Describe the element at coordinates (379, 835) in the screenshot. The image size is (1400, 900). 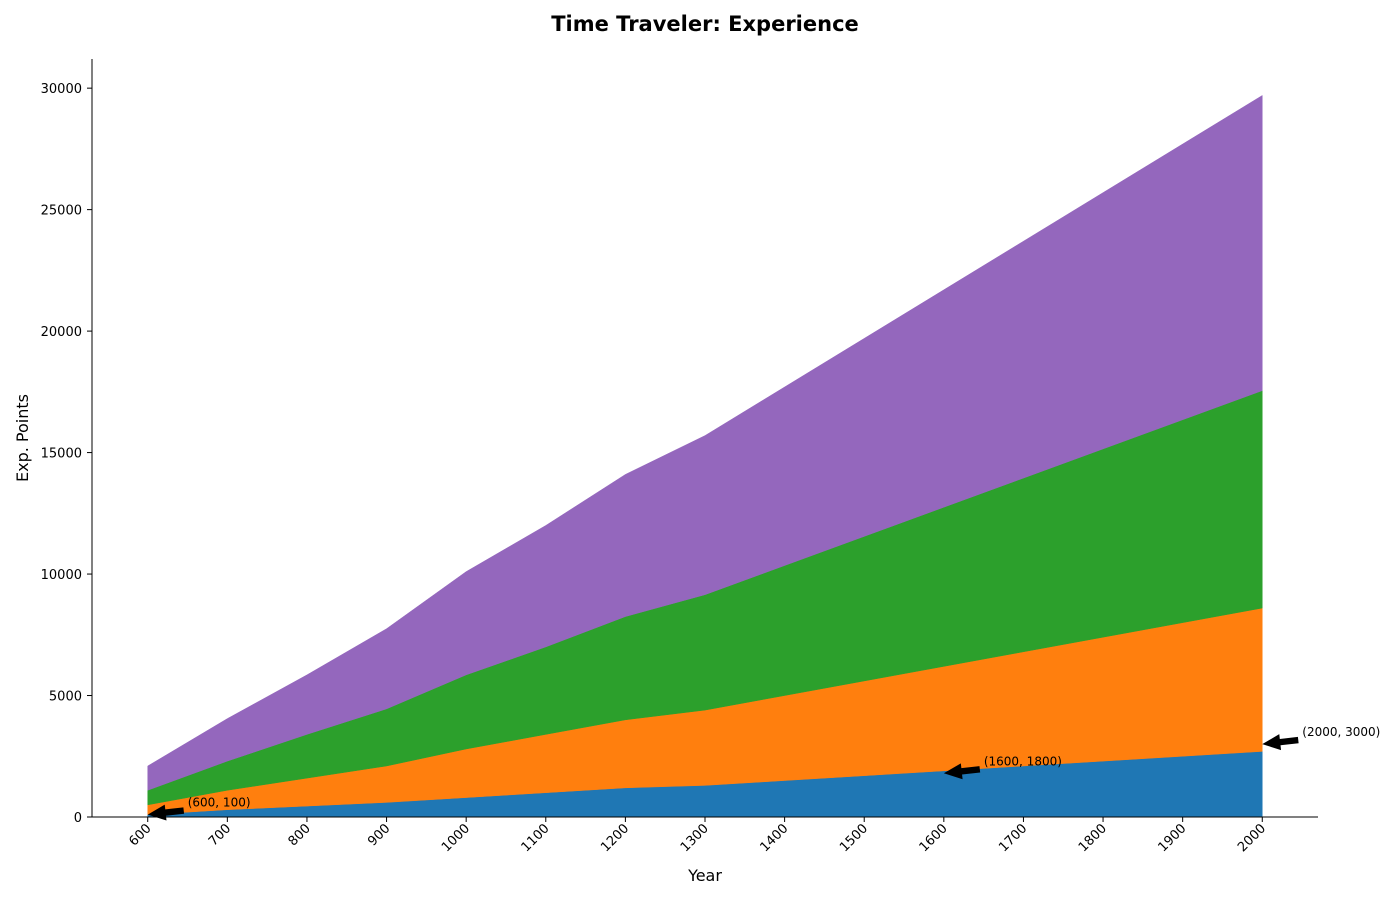
I see `x-tick-label: 900` at that location.